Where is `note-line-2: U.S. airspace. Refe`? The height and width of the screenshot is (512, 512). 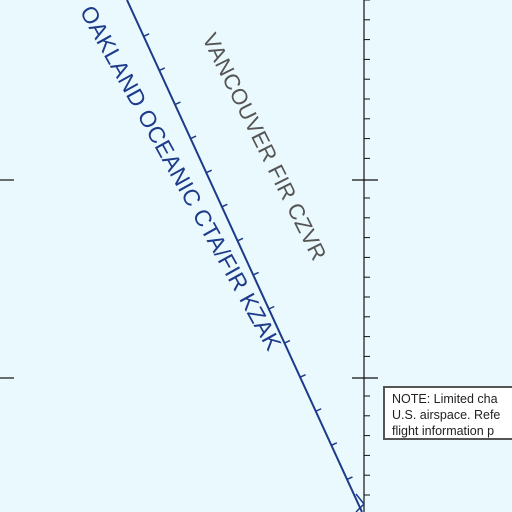 note-line-2: U.S. airspace. Refe is located at coordinates (446, 415).